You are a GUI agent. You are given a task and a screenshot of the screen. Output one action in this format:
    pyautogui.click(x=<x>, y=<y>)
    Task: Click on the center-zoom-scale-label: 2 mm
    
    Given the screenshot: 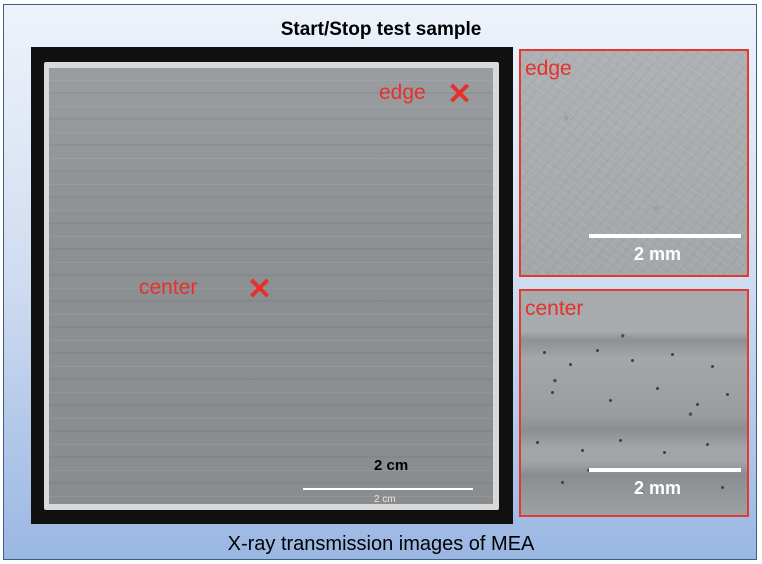 What is the action you would take?
    pyautogui.click(x=658, y=488)
    